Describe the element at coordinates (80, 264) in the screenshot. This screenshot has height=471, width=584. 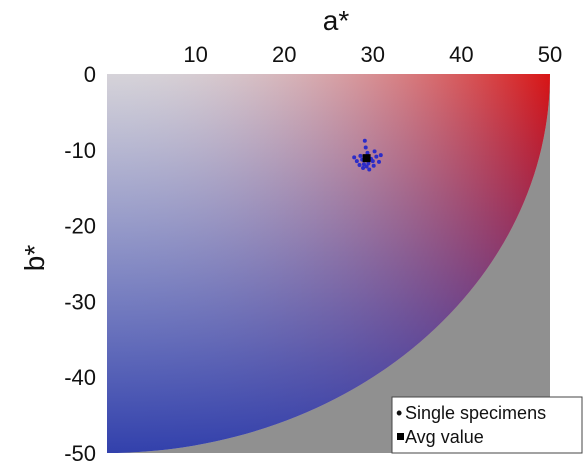
I see `y-axis-ticks: 0 -10 -20 -30 -40 -50` at that location.